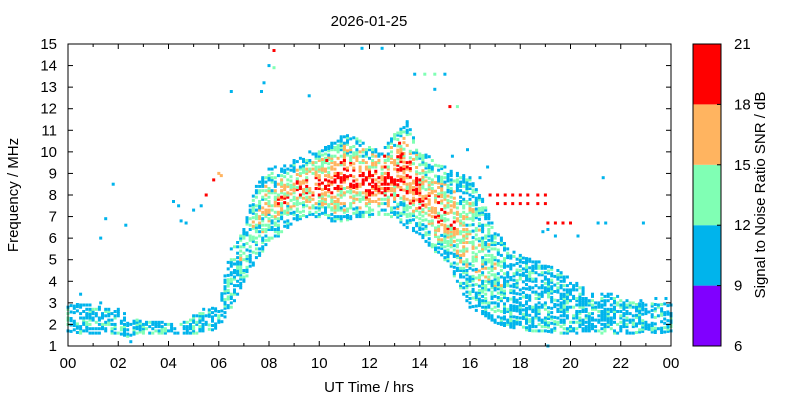 The height and width of the screenshot is (400, 800). Describe the element at coordinates (48, 152) in the screenshot. I see `y-tick-label: 10` at that location.